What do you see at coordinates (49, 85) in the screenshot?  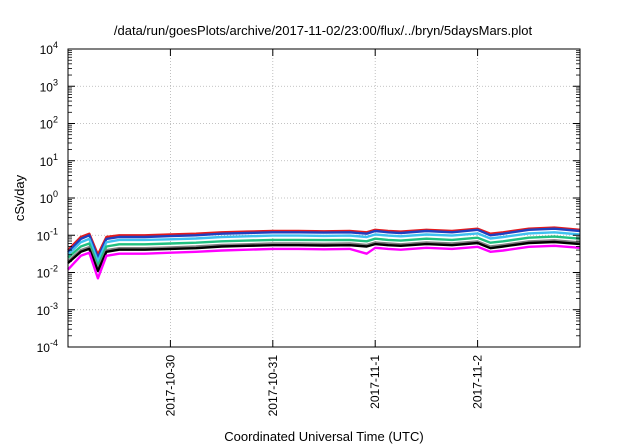 I see `y-tick-label: 10³` at bounding box center [49, 85].